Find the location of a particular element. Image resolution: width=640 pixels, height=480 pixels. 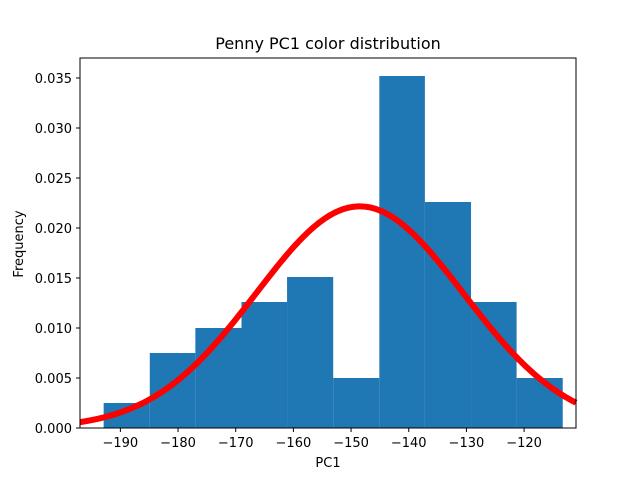

x-tick-label: −130 is located at coordinates (467, 443).